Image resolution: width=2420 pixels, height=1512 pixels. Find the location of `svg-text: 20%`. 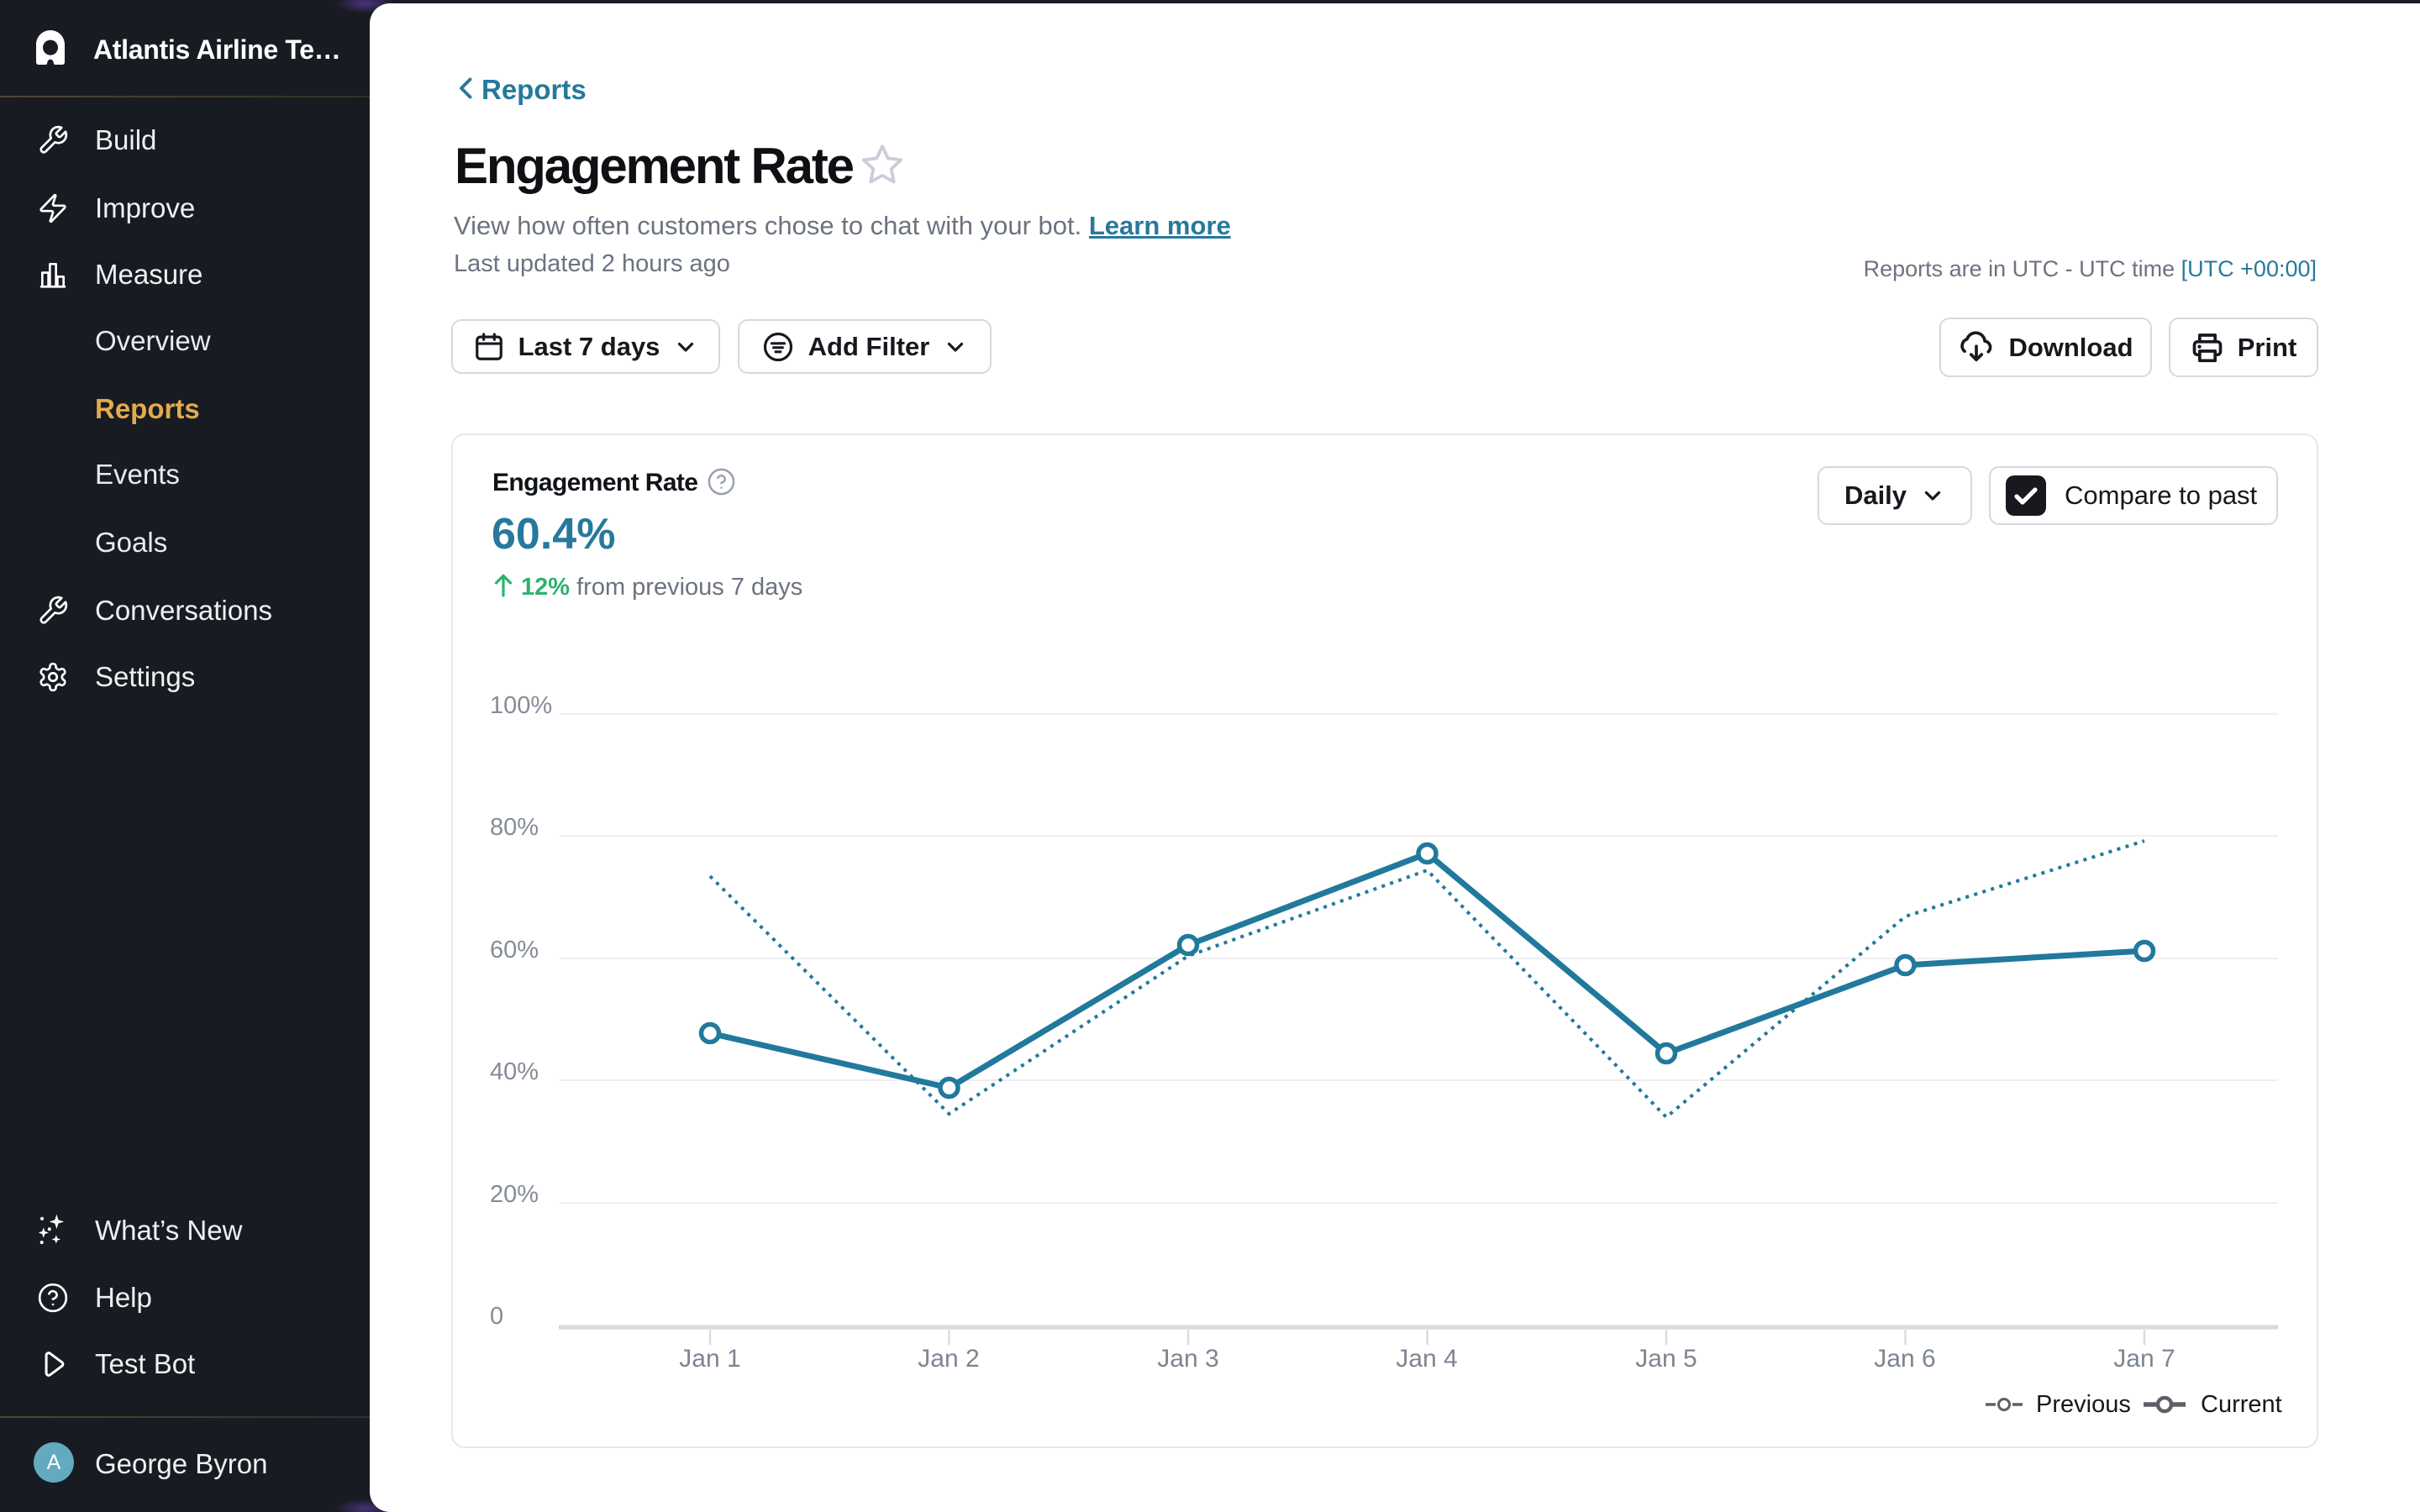

svg-text: 20% is located at coordinates (514, 1194).